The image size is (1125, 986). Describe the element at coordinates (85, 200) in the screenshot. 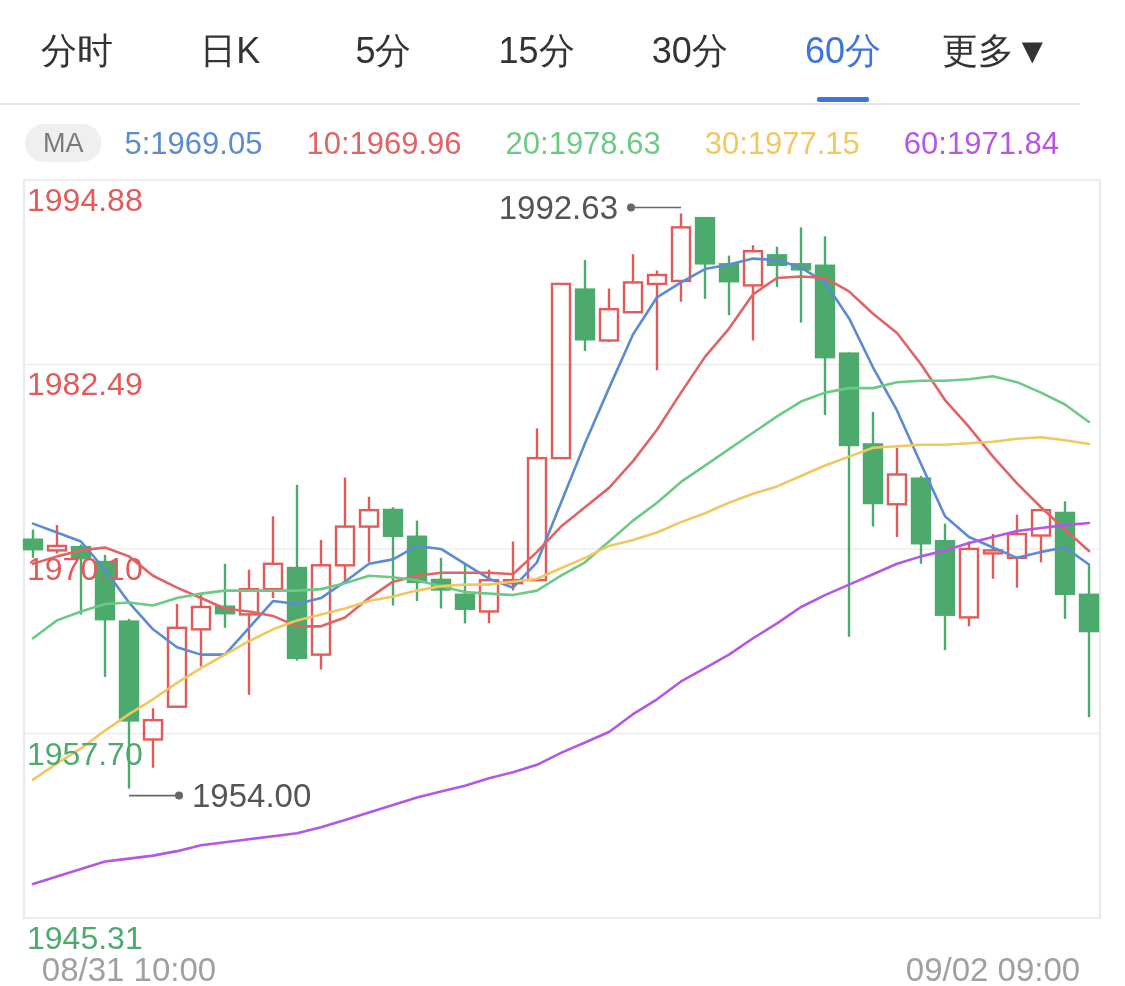

I see `y-tick-label: 1994.88` at that location.